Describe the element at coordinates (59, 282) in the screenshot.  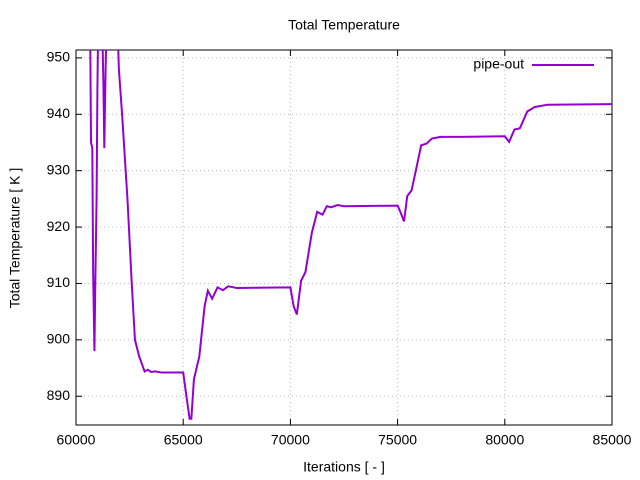
I see `y-tick-label: 910` at that location.